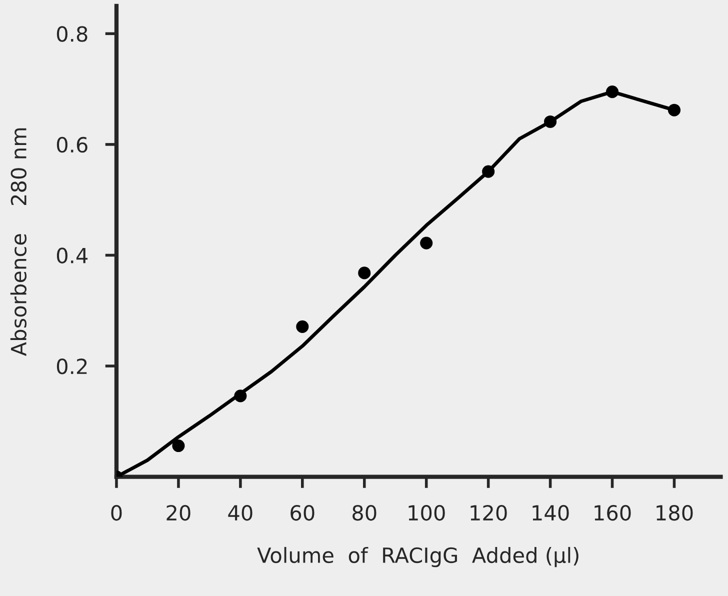  Describe the element at coordinates (674, 512) in the screenshot. I see `x-tick-label: 180` at that location.